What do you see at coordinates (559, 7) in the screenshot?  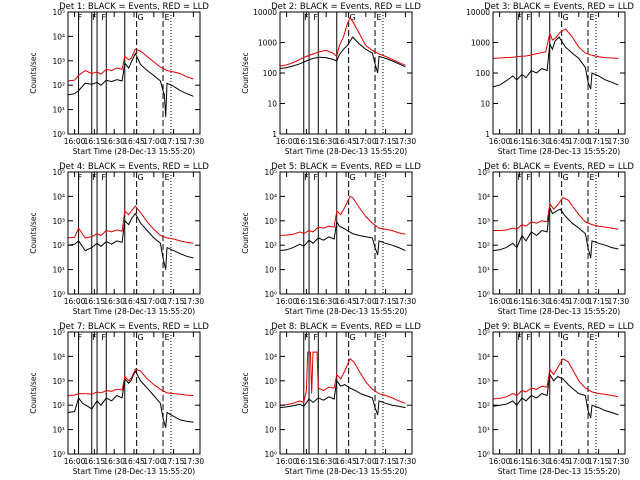 I see `chart-title: Det 3: BLACK = Events, RED = LLD` at bounding box center [559, 7].